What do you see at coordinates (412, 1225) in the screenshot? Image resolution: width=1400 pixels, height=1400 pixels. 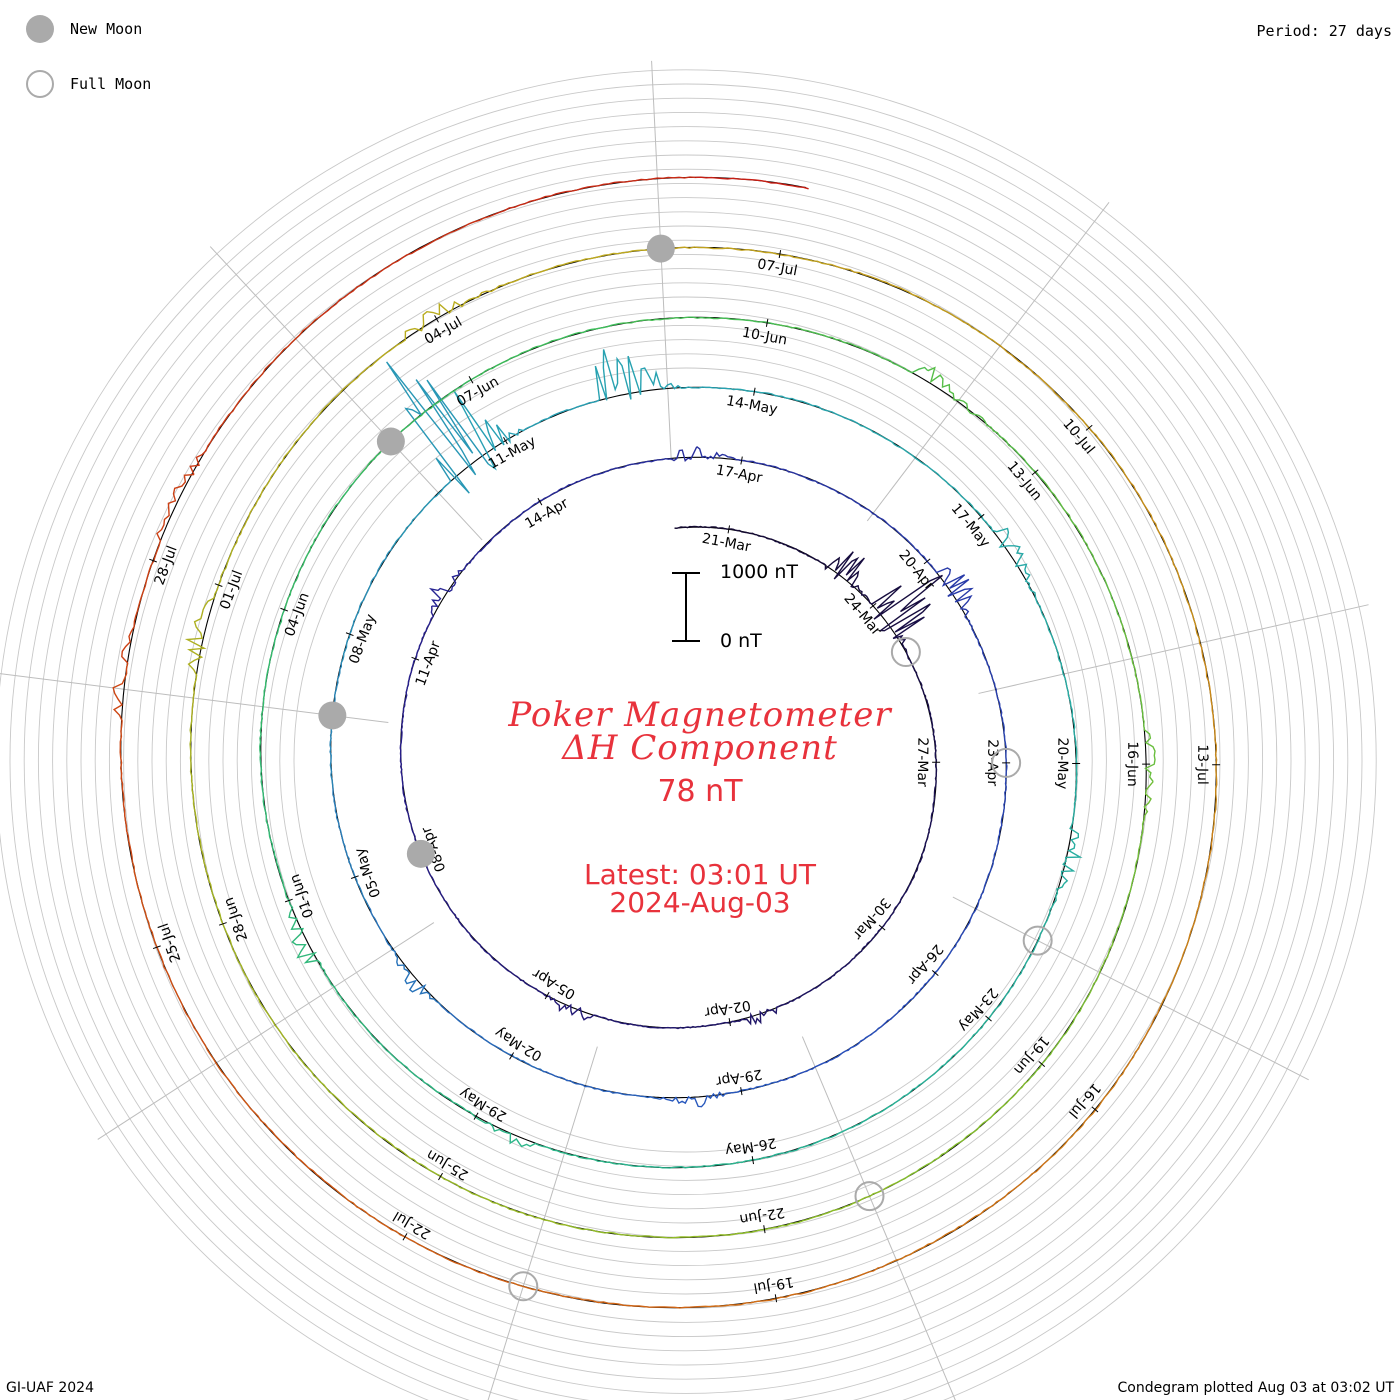 I see `date-tick-label: 22-Jul` at bounding box center [412, 1225].